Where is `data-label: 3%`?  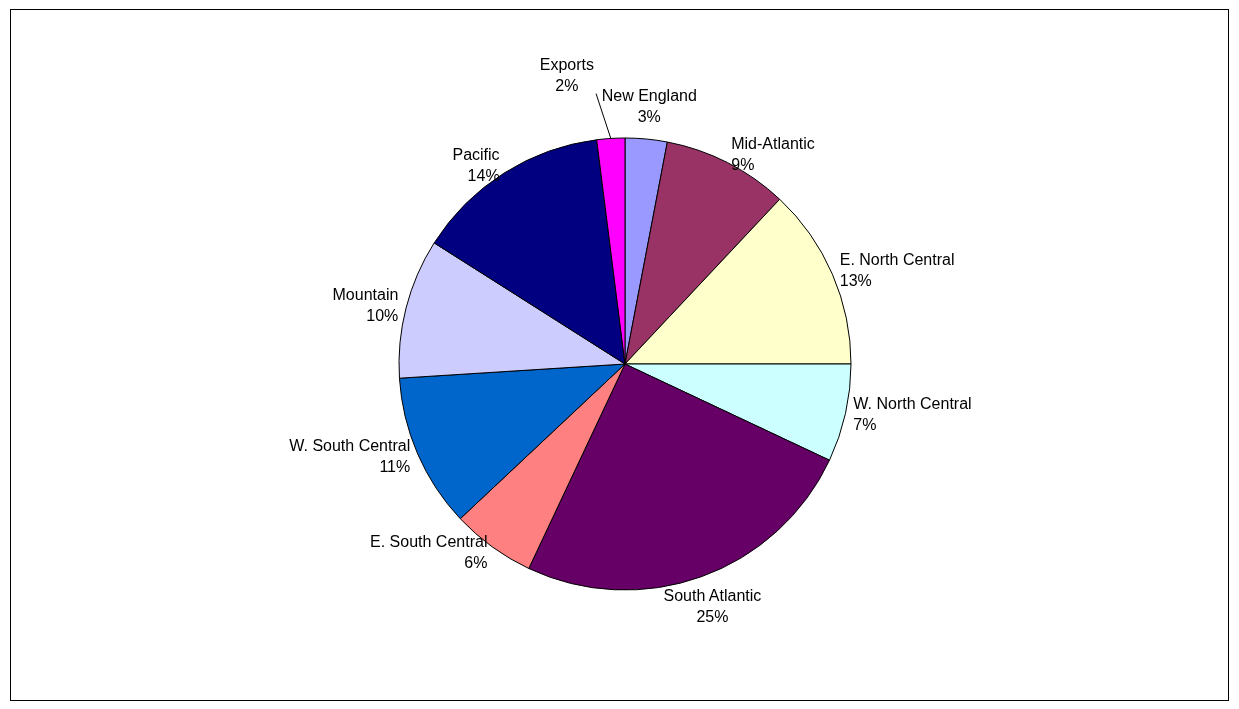 data-label: 3% is located at coordinates (649, 117).